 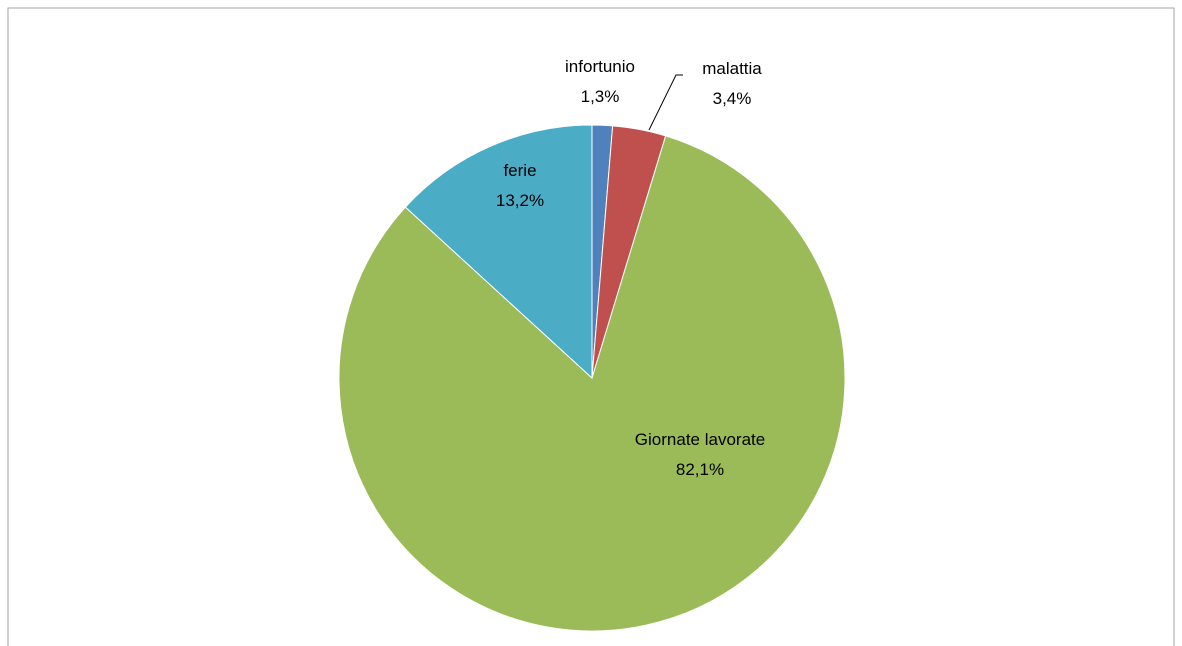 What do you see at coordinates (520, 200) in the screenshot?
I see `slice-value-label: 13,2%` at bounding box center [520, 200].